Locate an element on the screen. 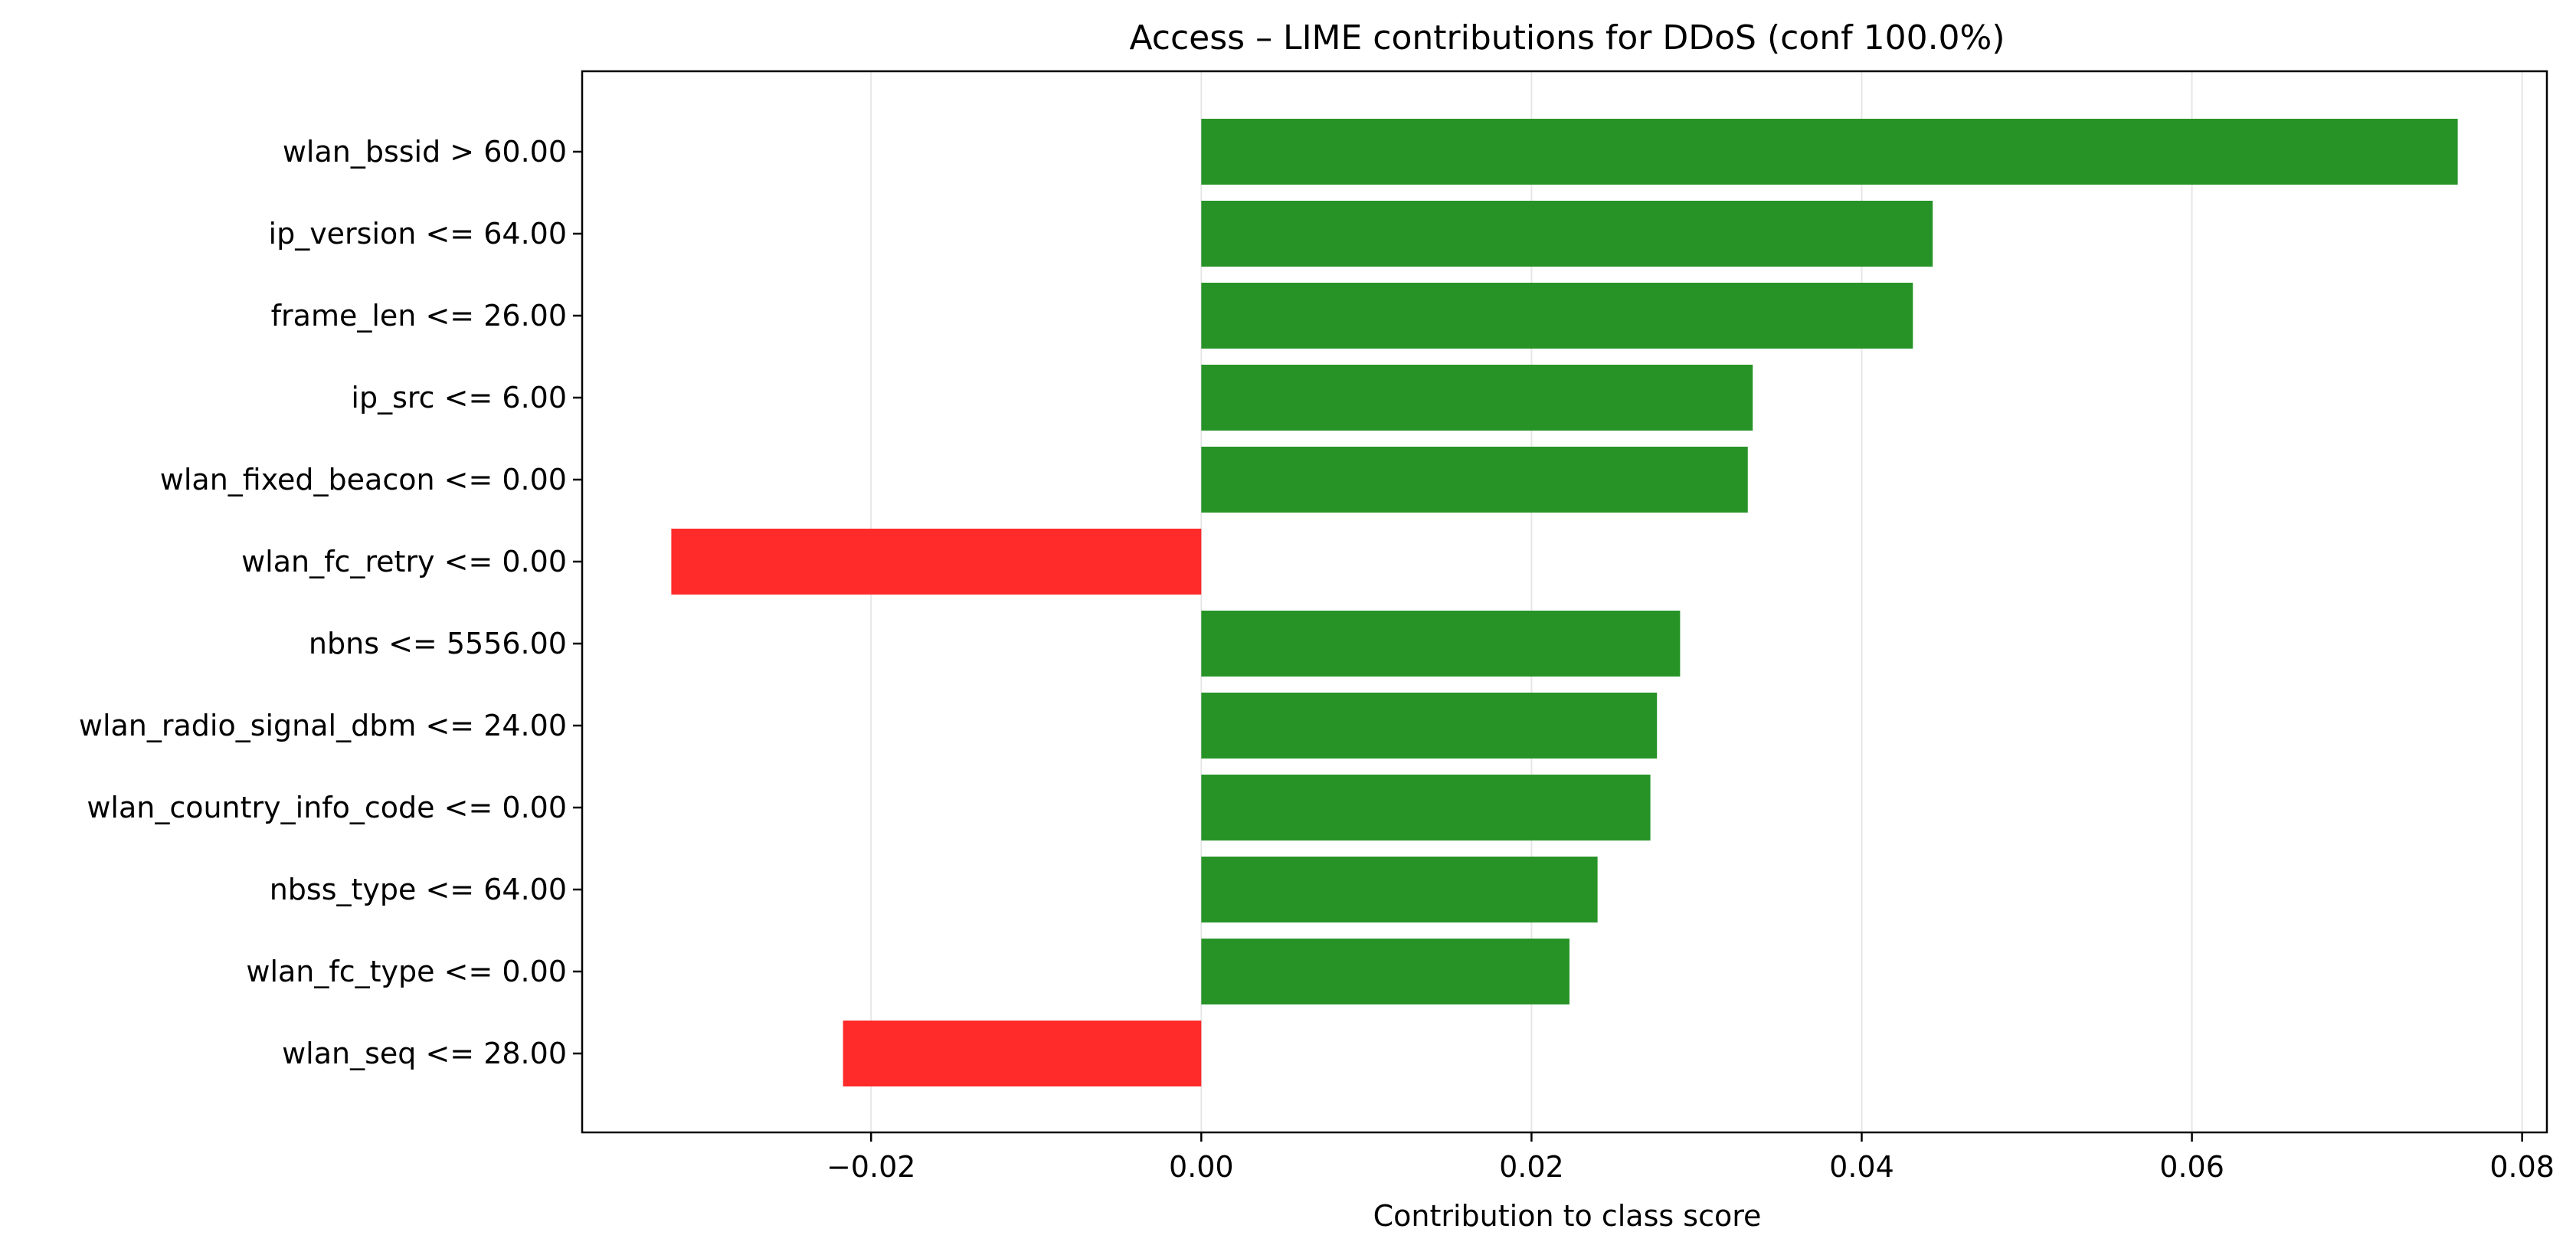 This screenshot has width=2576, height=1255. y-tick-label: wlan_seq <= 28.00 is located at coordinates (424, 1053).